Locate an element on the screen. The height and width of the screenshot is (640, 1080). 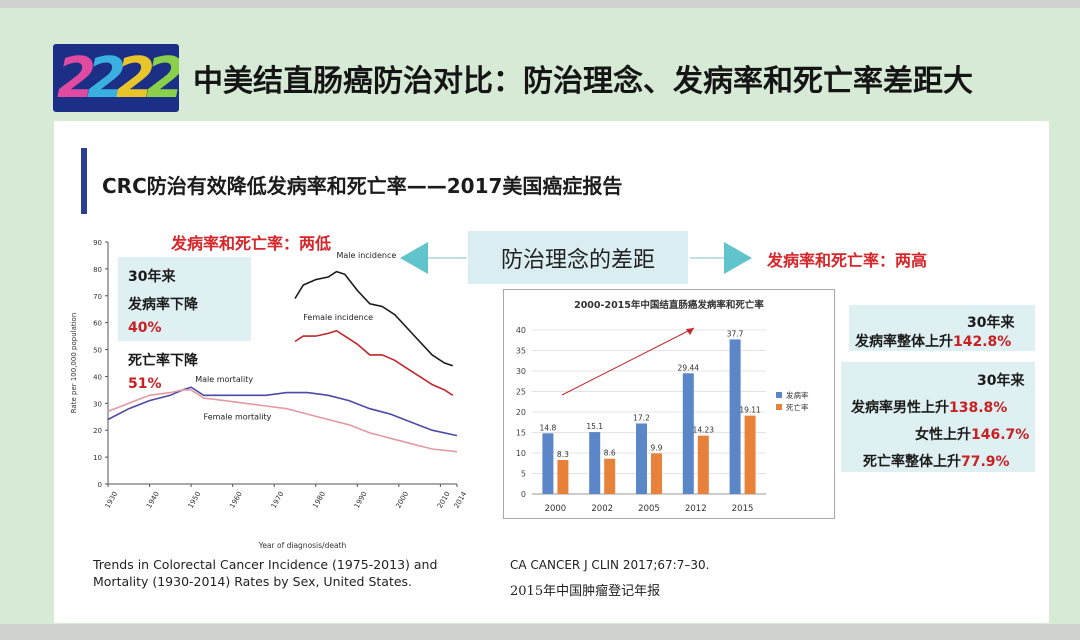
x-tick-label: 2012 is located at coordinates (696, 509).